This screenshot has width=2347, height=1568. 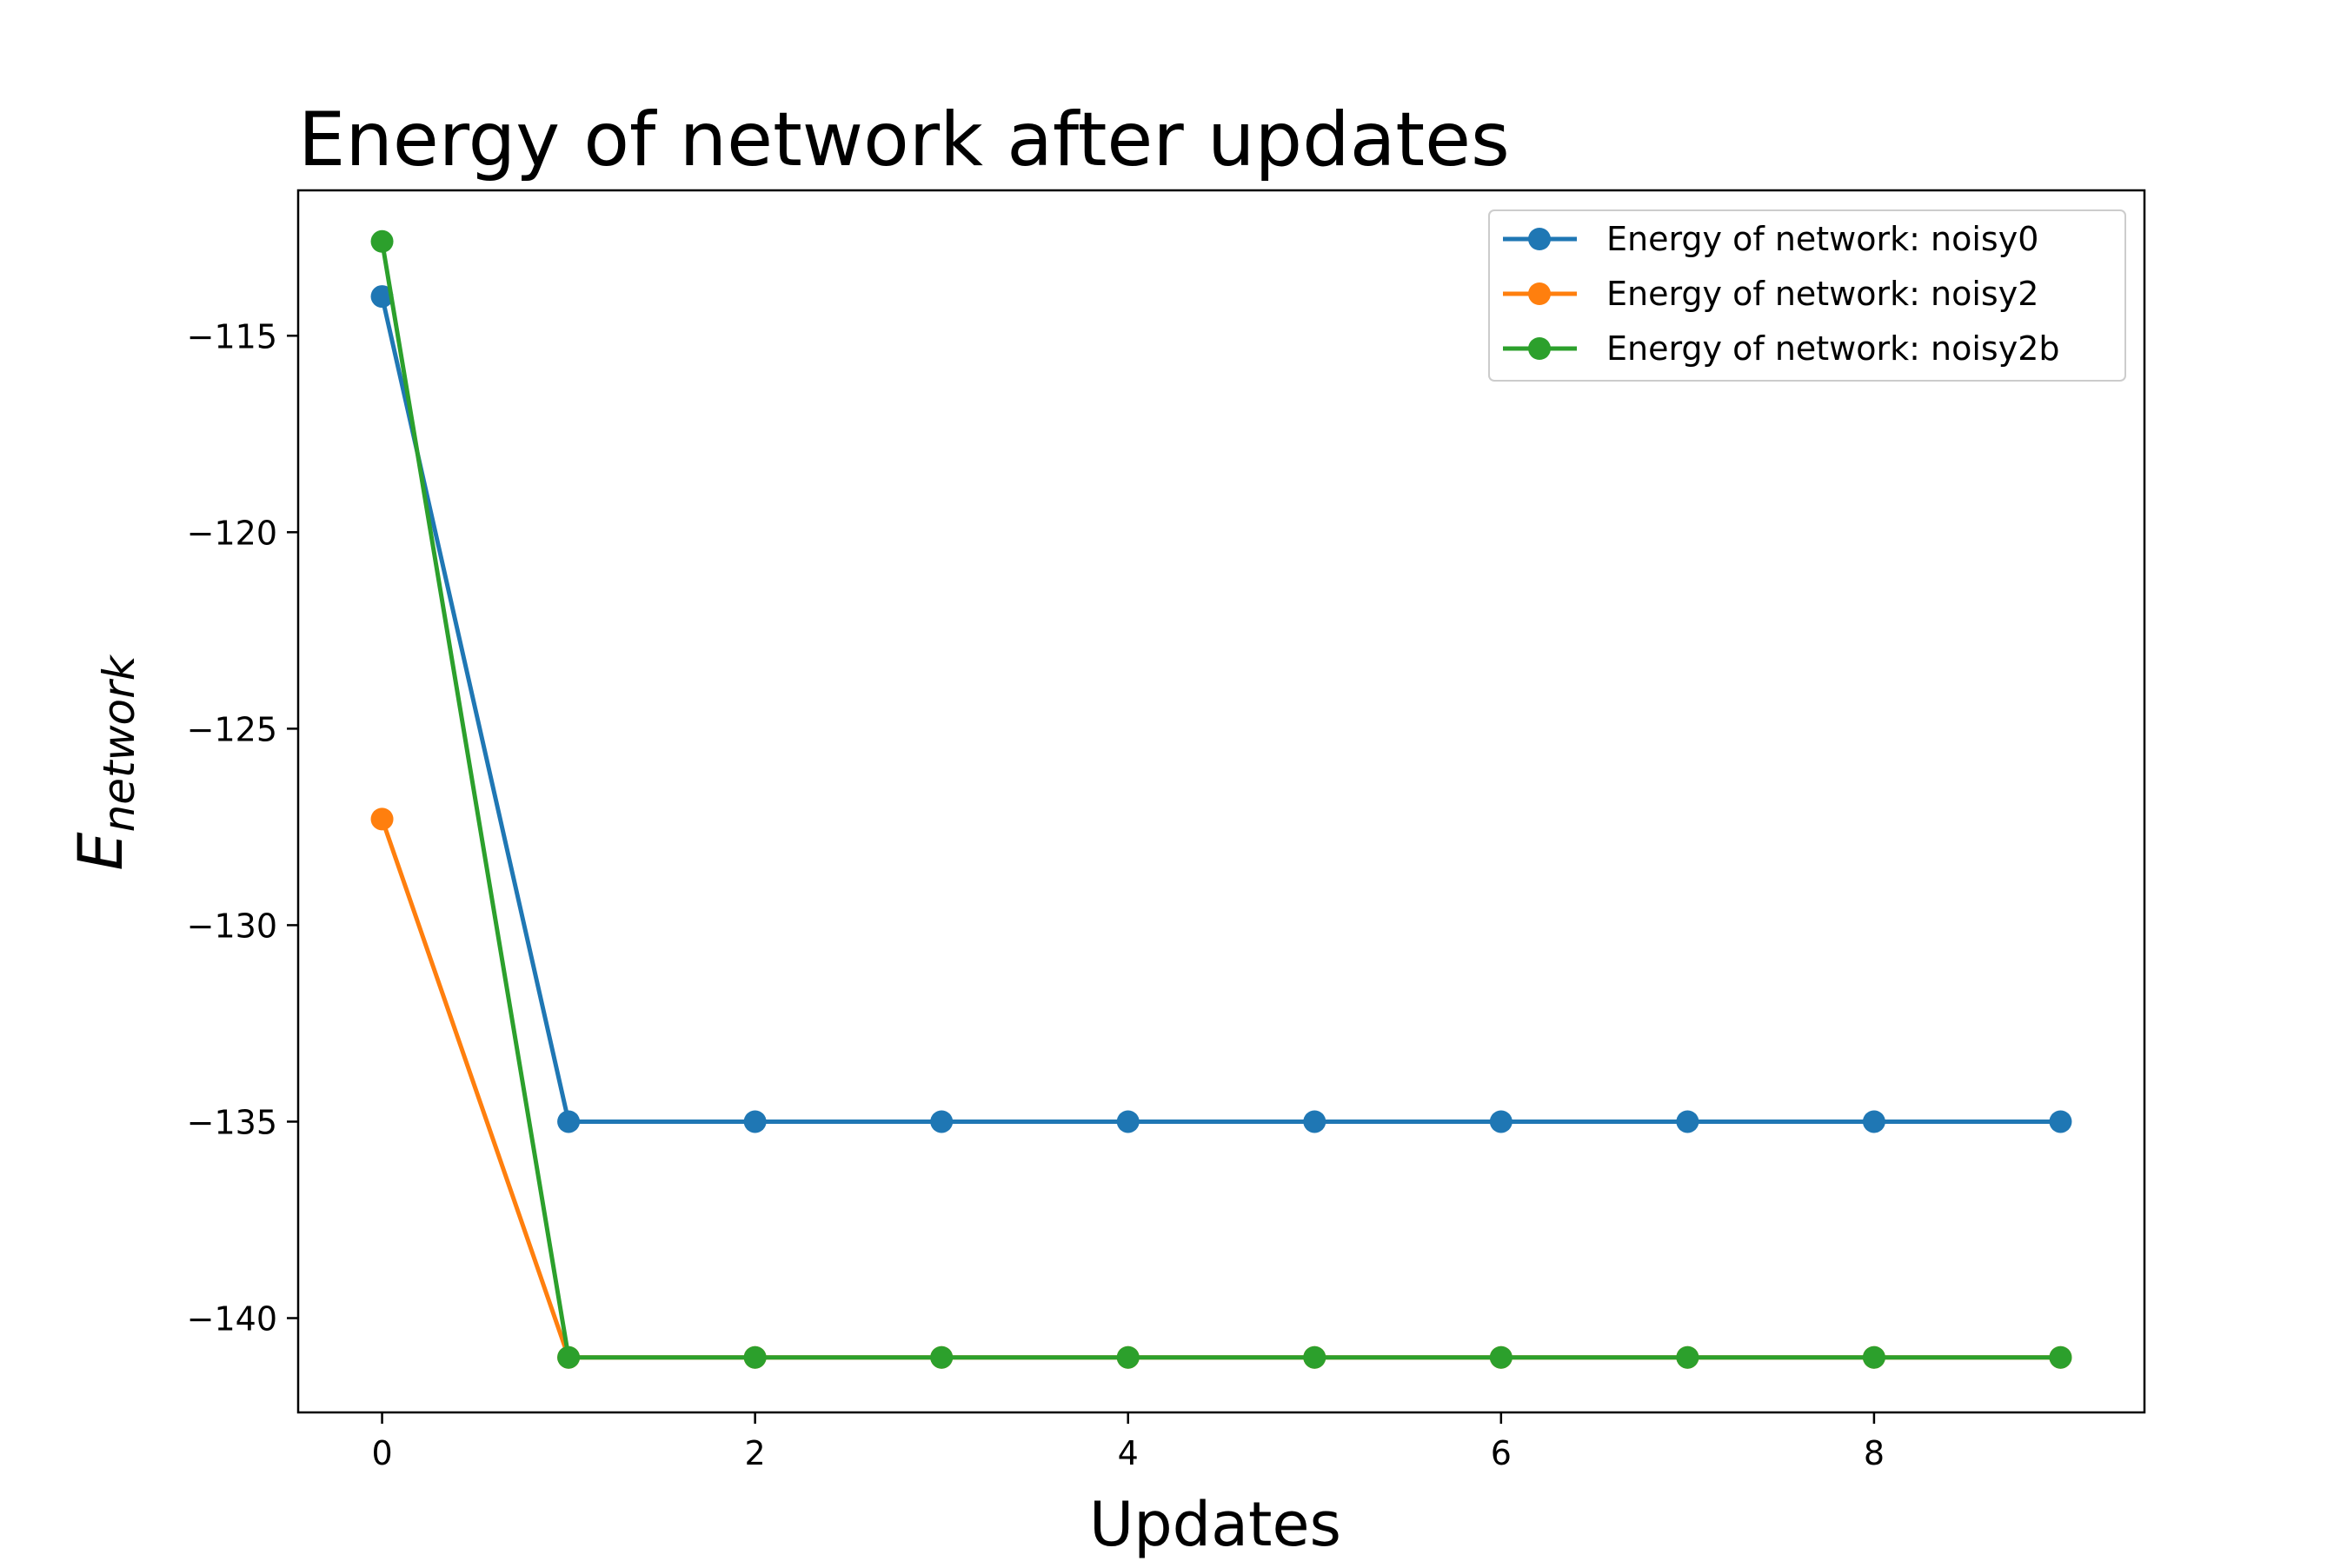 What do you see at coordinates (1215, 1524) in the screenshot?
I see `x-axis-title: Updates` at bounding box center [1215, 1524].